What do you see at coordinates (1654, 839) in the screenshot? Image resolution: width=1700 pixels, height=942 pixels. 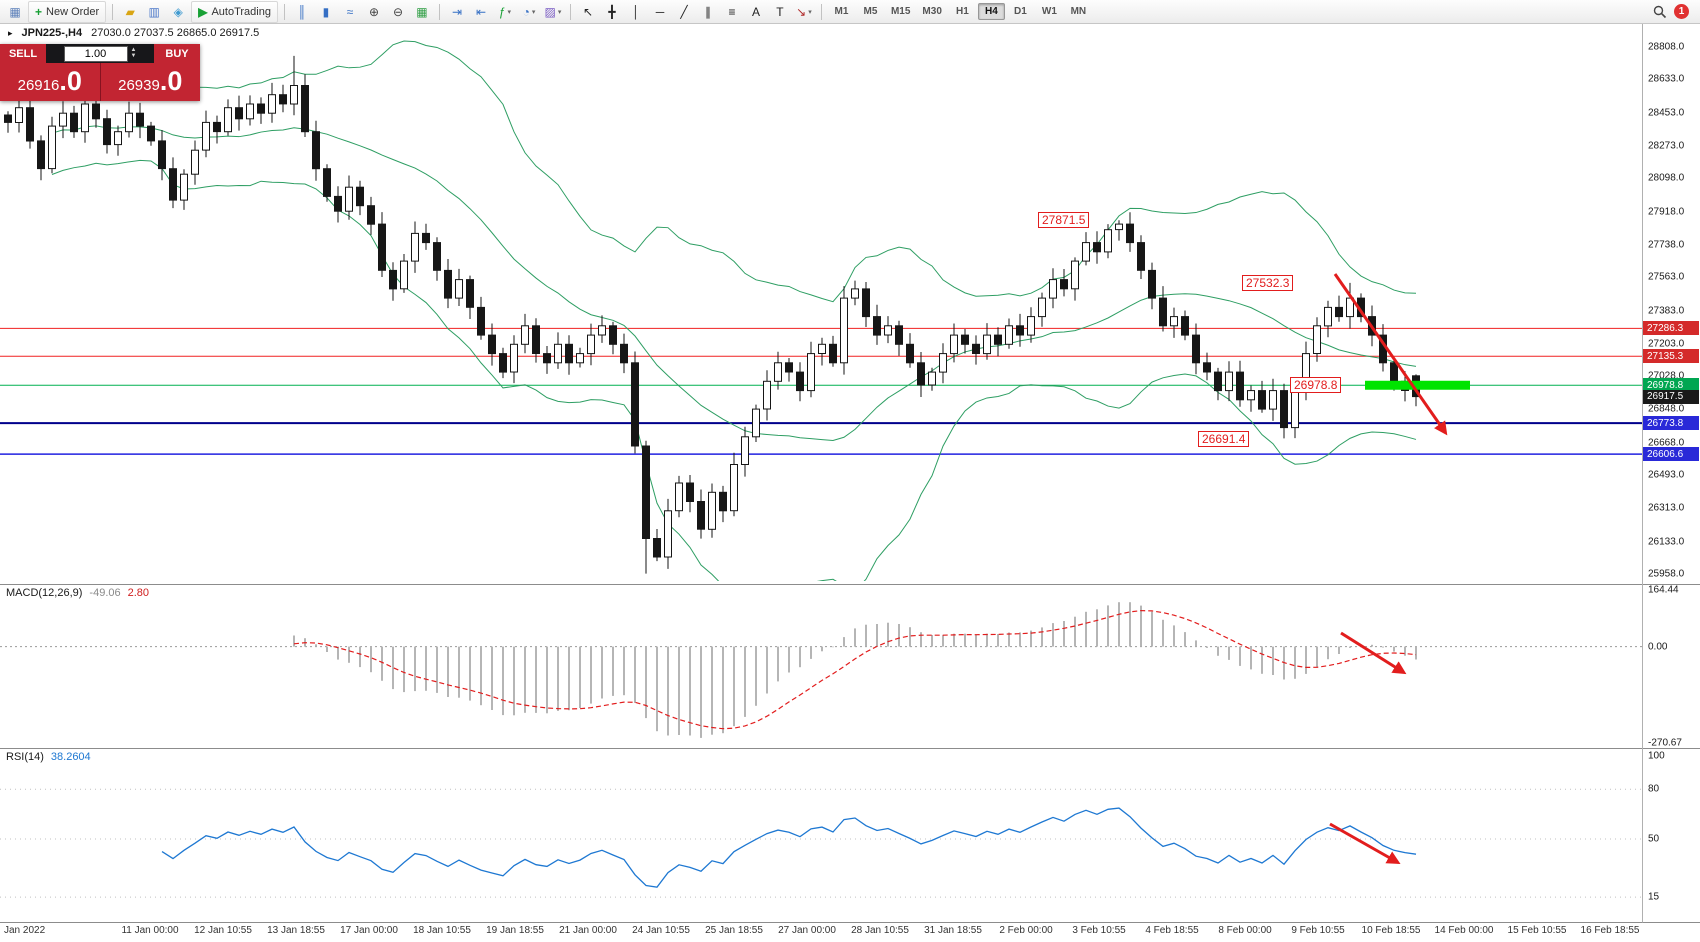 I see `rsi-axis-label: 50` at bounding box center [1654, 839].